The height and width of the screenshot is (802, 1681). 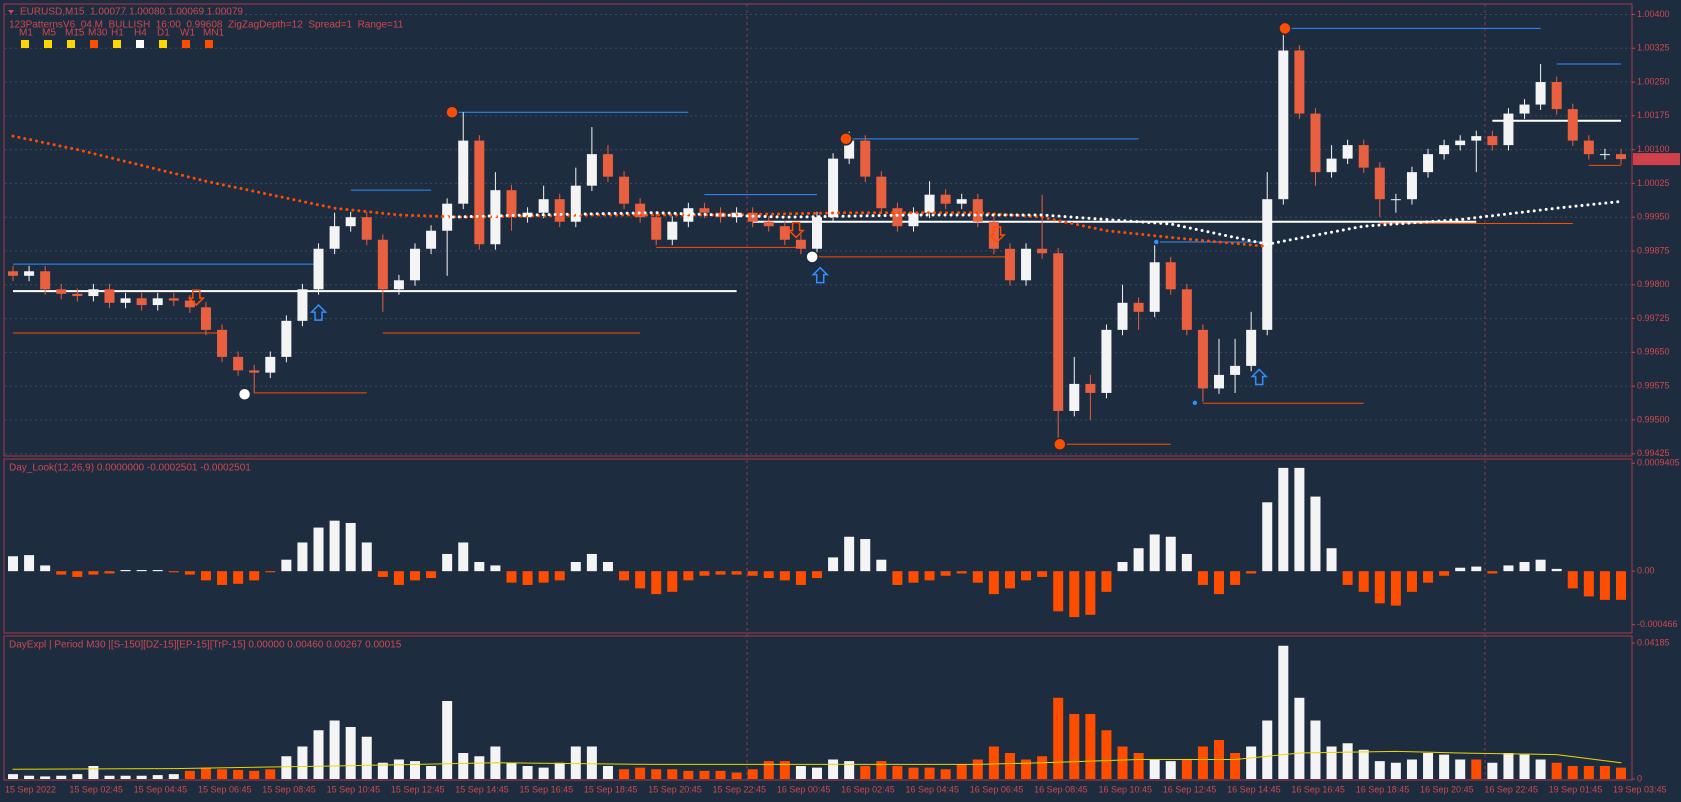 What do you see at coordinates (1318, 789) in the screenshot?
I see `x-tick-label: 16 Sep 16:45` at bounding box center [1318, 789].